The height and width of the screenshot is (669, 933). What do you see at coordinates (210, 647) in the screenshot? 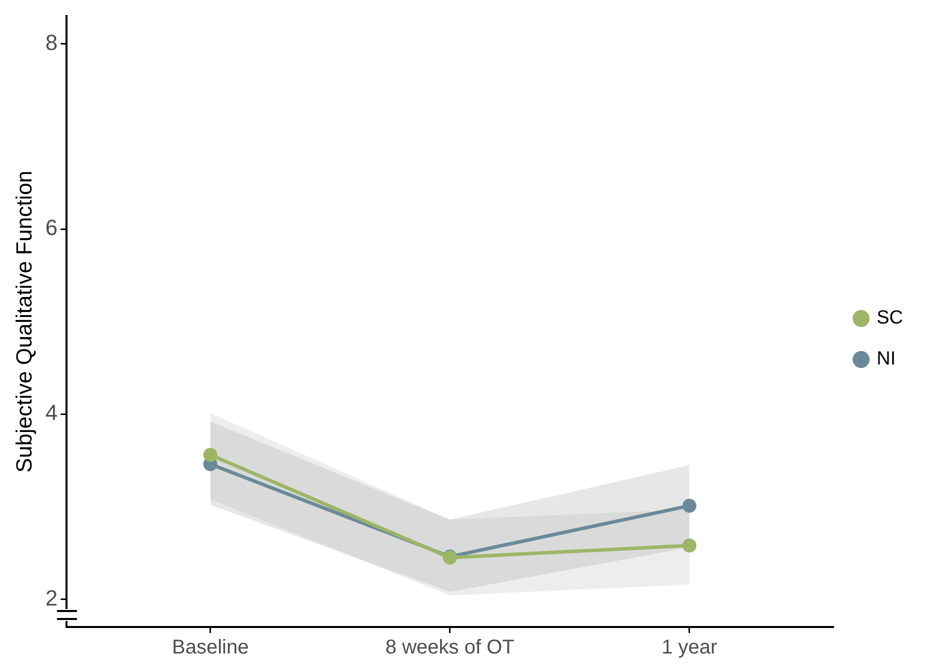
I see `x-tick-label: Baseline` at bounding box center [210, 647].